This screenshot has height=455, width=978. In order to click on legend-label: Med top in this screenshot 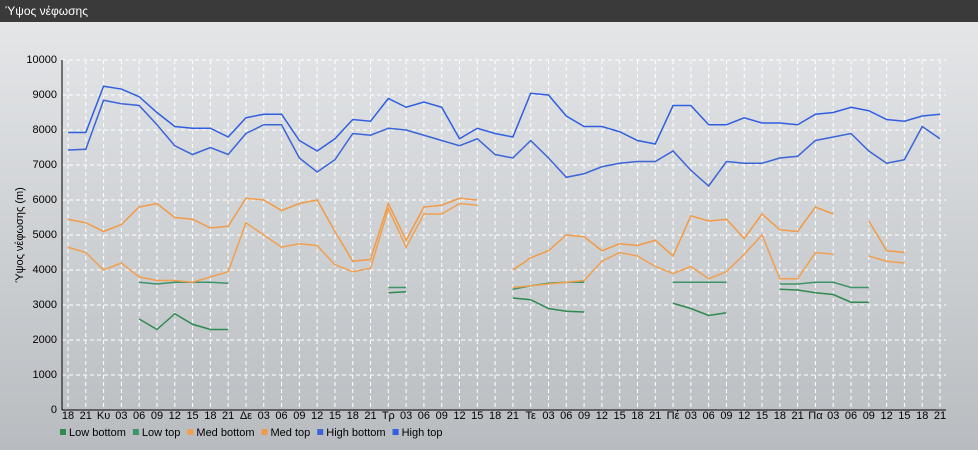, I will do `click(291, 433)`.